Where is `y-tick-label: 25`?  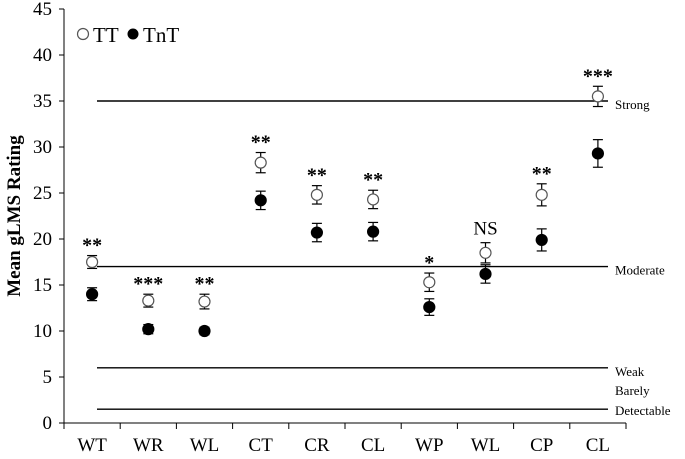 y-tick-label: 25 is located at coordinates (42, 193).